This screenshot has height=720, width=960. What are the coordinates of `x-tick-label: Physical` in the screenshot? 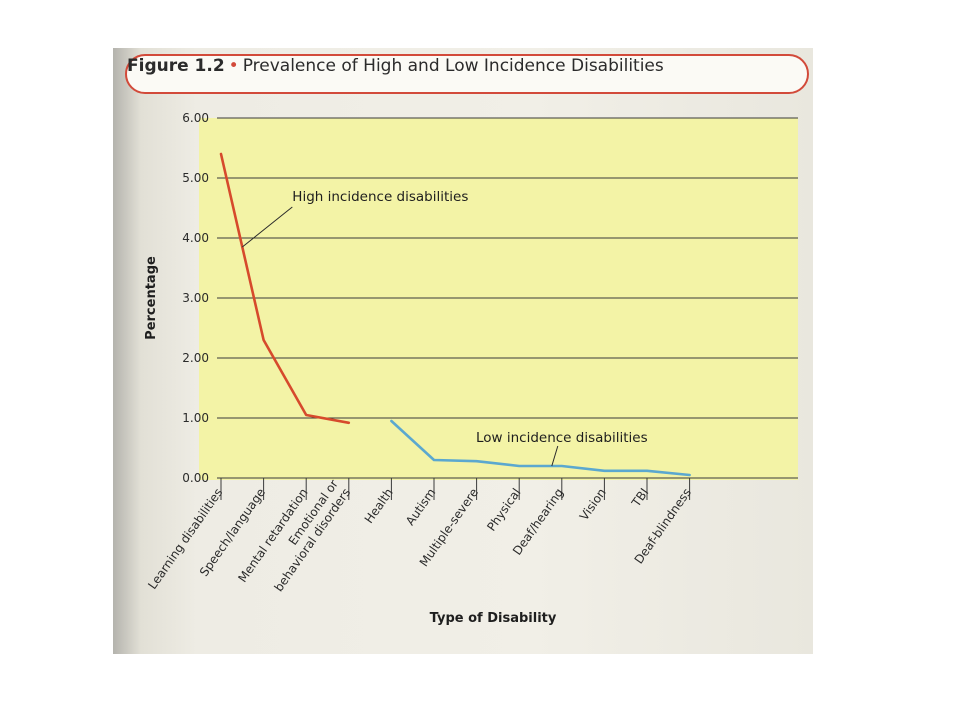 It's located at (503, 510).